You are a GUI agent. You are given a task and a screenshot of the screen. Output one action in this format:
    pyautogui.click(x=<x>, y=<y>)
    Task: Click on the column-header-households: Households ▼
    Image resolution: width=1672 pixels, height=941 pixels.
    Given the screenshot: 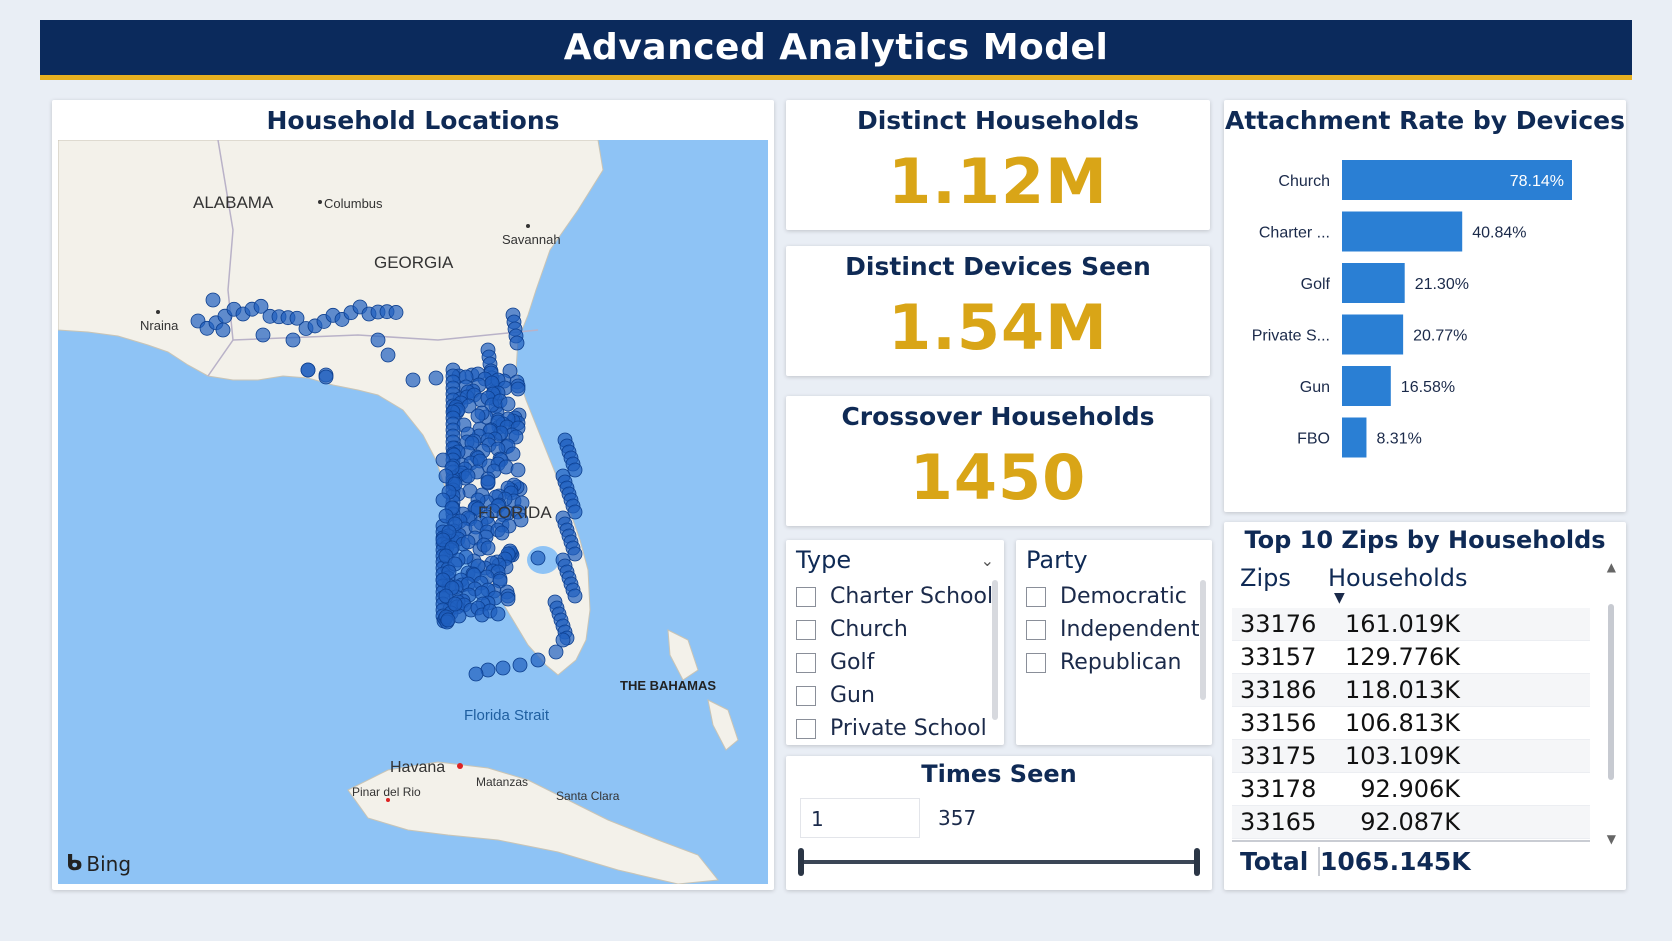 What is the action you would take?
    pyautogui.click(x=1403, y=585)
    